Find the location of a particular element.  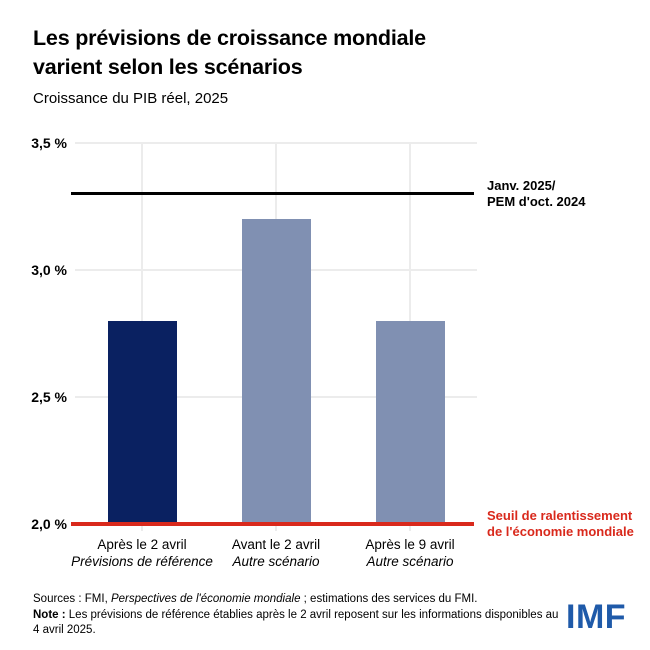

x-category-label: Après le 2 avril Prévisions de référence is located at coordinates (142, 553).